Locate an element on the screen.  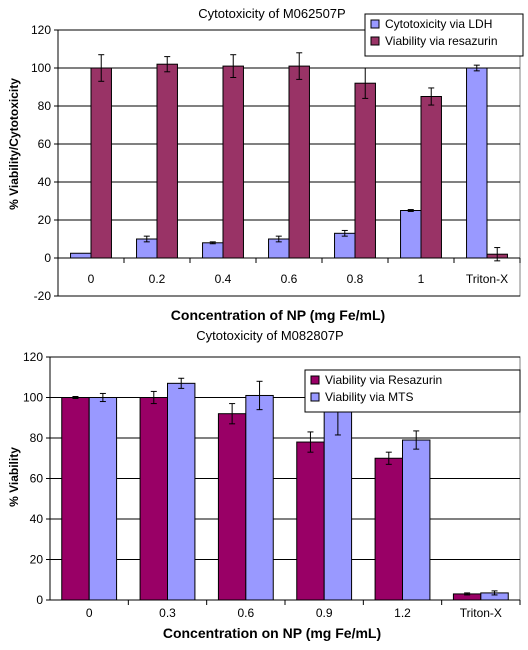
chart-1-y-tick-label: -20 is located at coordinates (43, 296).